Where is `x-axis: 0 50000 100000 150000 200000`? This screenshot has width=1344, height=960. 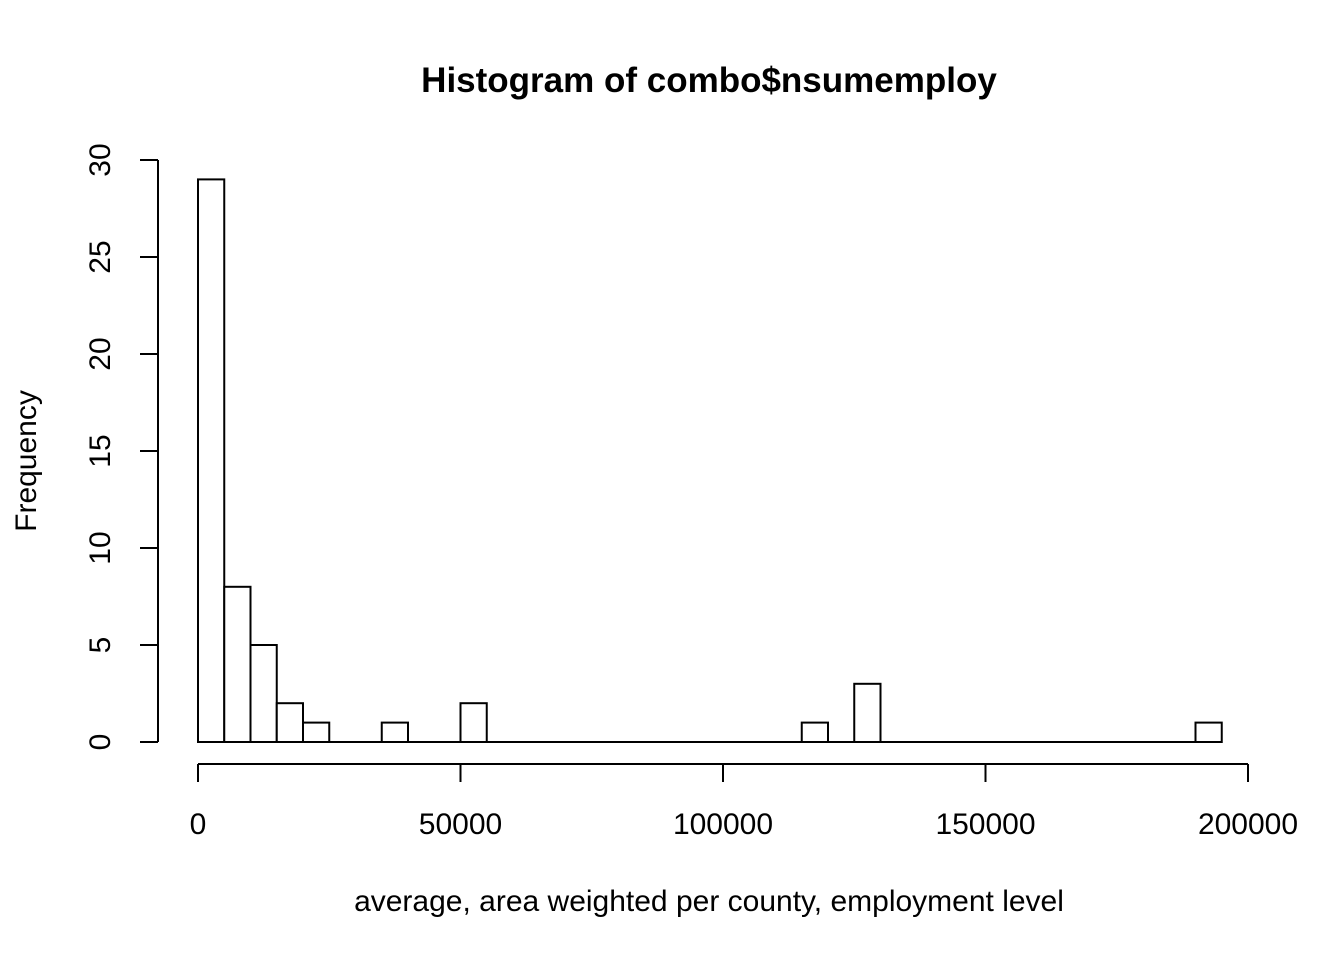
x-axis: 0 50000 100000 150000 200000 is located at coordinates (744, 802).